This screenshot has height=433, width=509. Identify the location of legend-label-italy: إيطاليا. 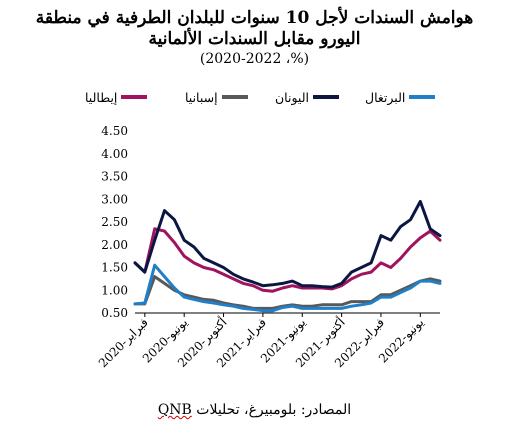
(101, 97).